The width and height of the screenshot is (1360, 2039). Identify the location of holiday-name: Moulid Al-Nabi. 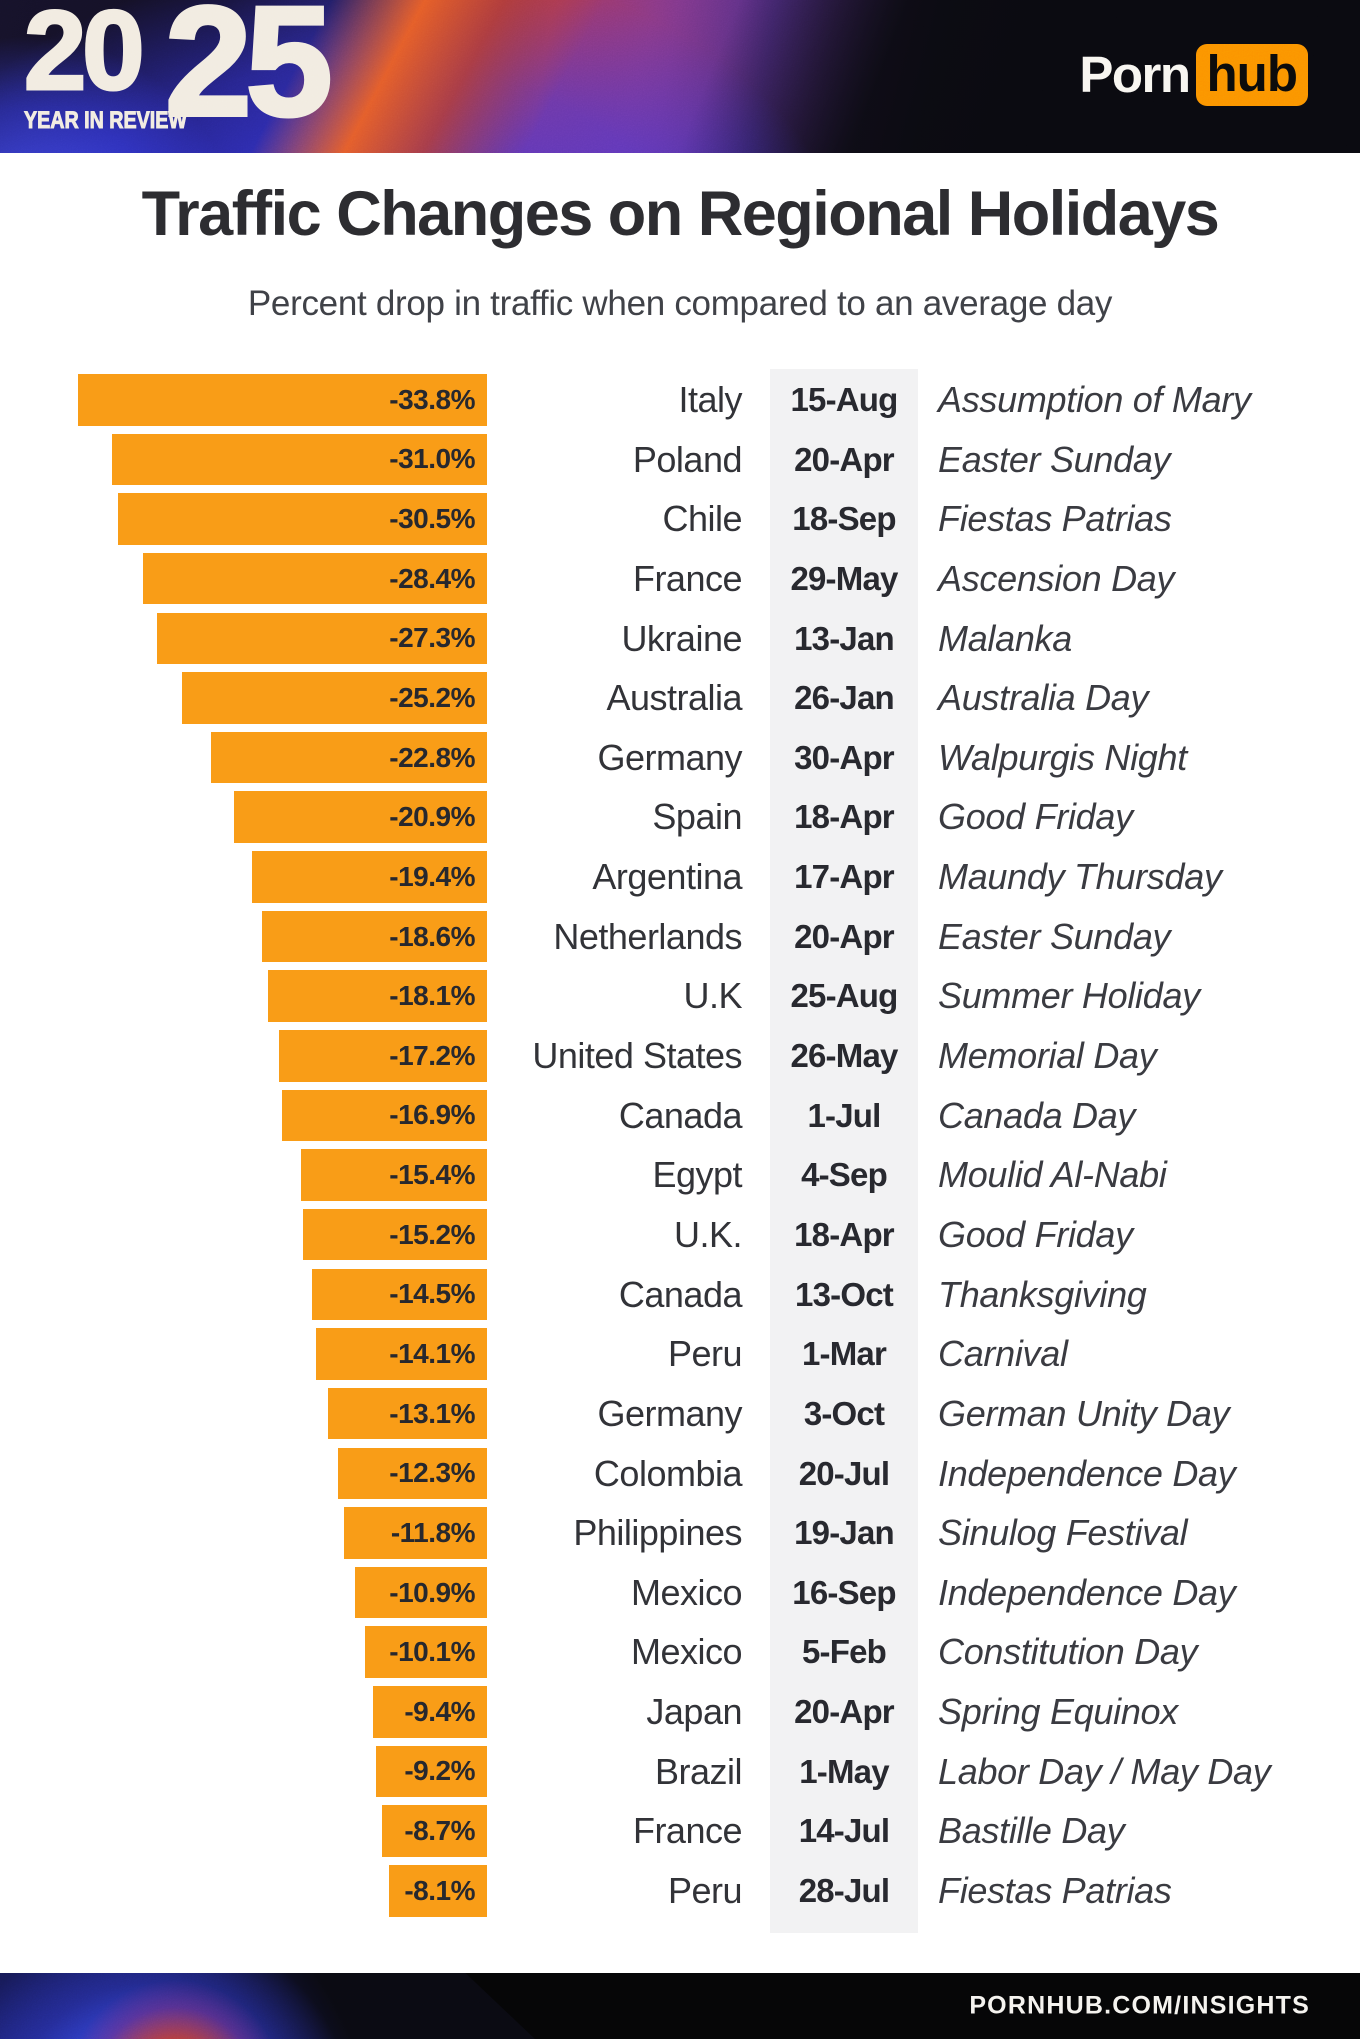
(1052, 1175).